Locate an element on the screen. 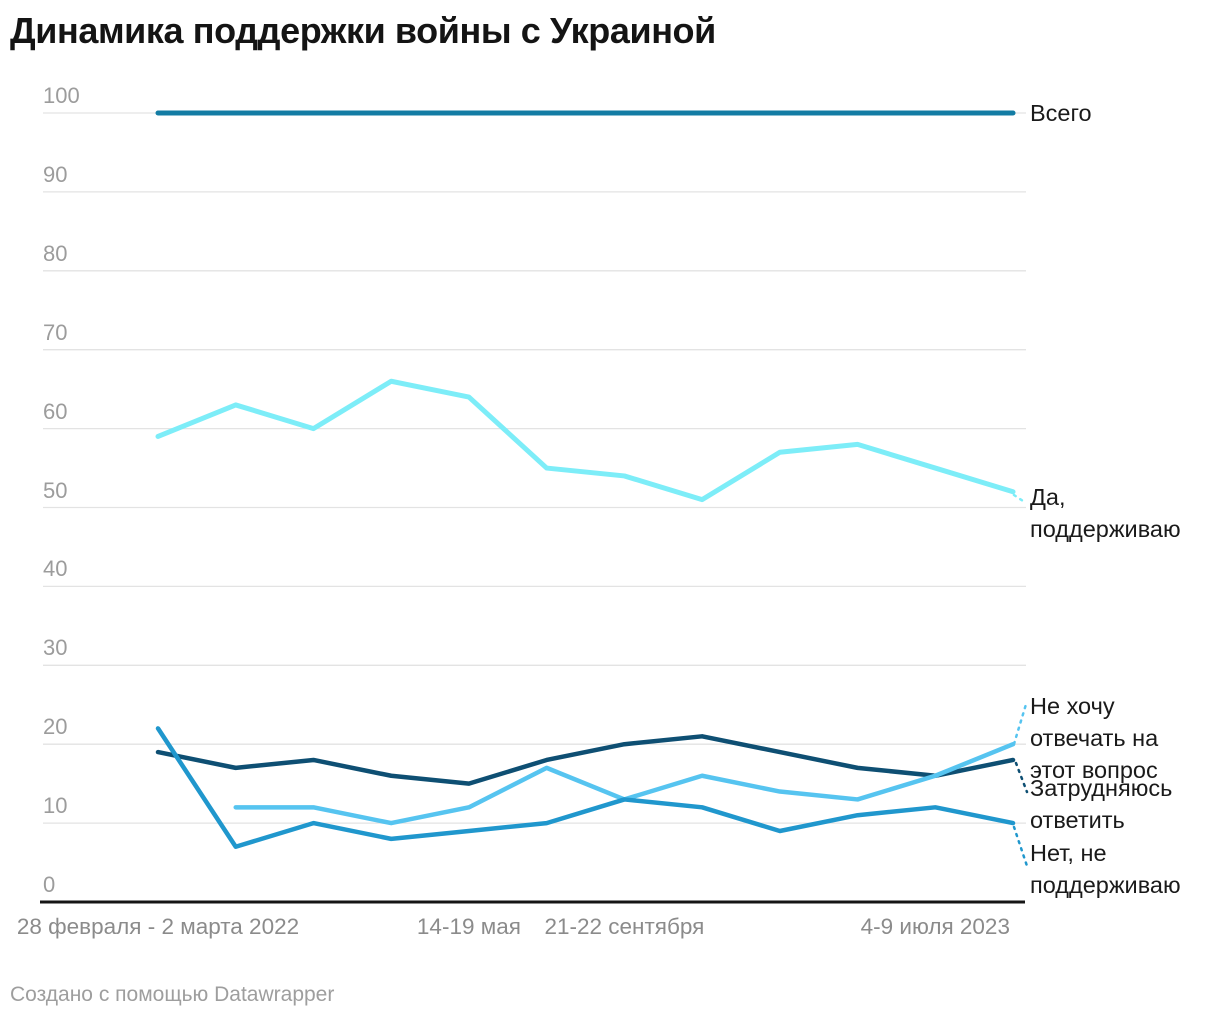  y-tick-label: 20 is located at coordinates (55, 727).